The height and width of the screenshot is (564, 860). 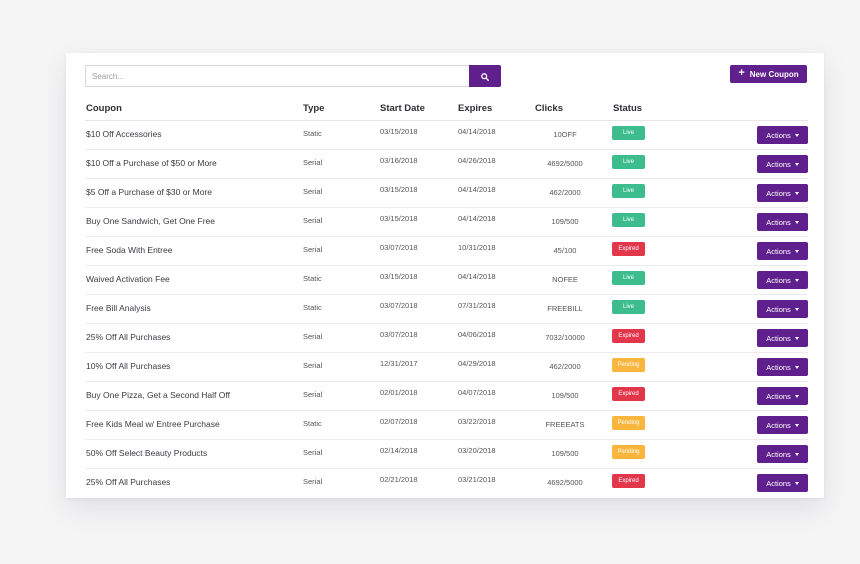 I want to click on new-coupon-label: New Coupon, so click(x=774, y=74).